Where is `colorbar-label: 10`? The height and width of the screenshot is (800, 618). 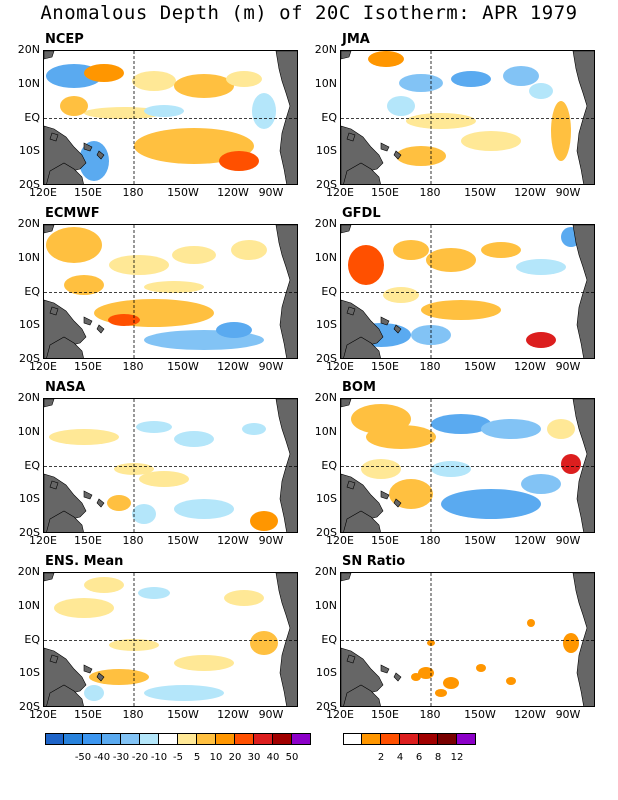 colorbar-label: 10 is located at coordinates (216, 757).